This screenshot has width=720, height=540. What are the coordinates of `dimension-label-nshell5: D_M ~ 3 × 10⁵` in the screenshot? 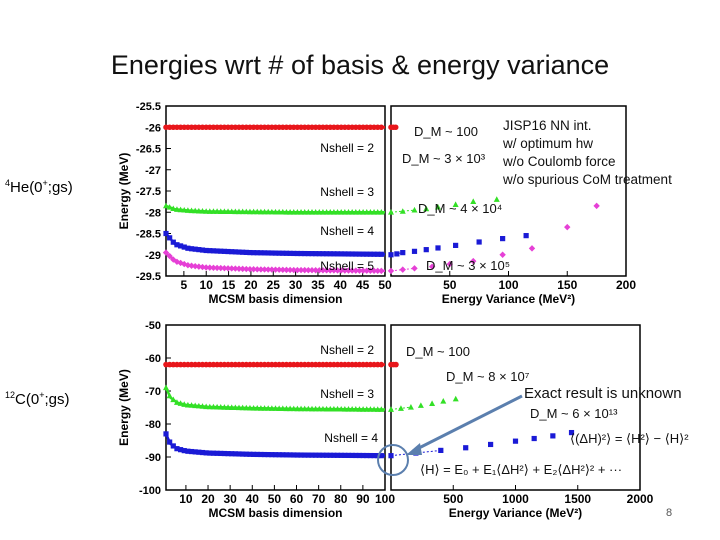 It's located at (468, 265).